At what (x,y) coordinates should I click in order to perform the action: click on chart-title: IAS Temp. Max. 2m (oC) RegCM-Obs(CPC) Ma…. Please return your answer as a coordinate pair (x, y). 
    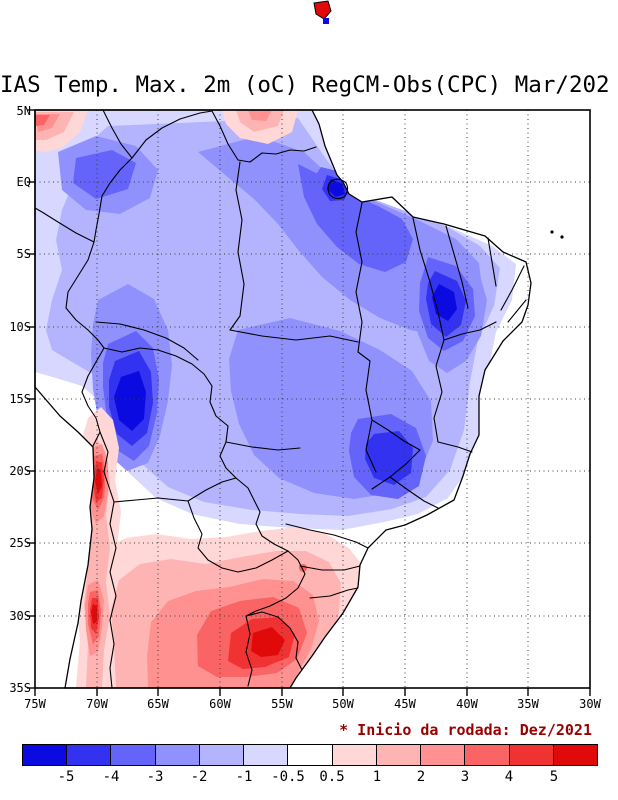
    Looking at the image, I should click on (305, 85).